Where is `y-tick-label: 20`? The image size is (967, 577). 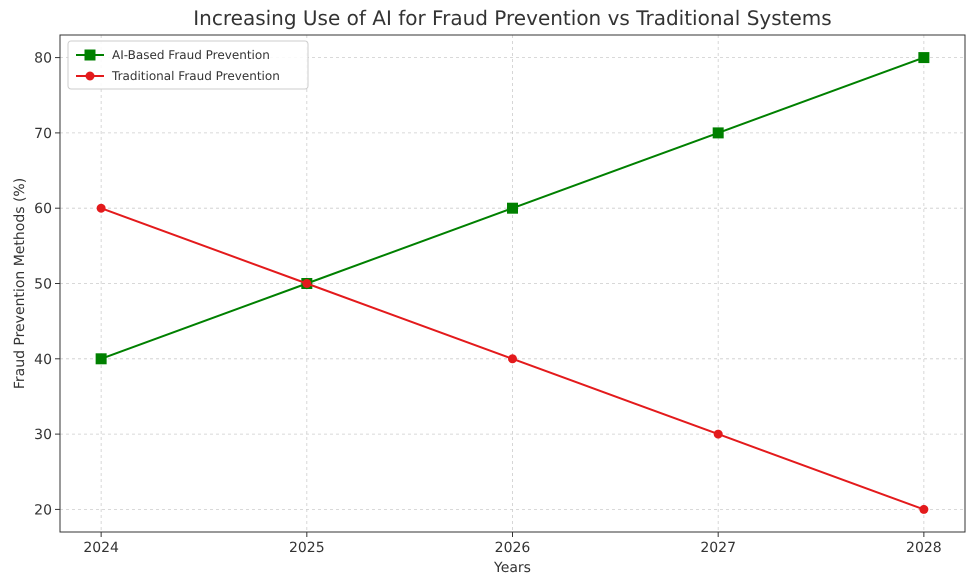 y-tick-label: 20 is located at coordinates (43, 510).